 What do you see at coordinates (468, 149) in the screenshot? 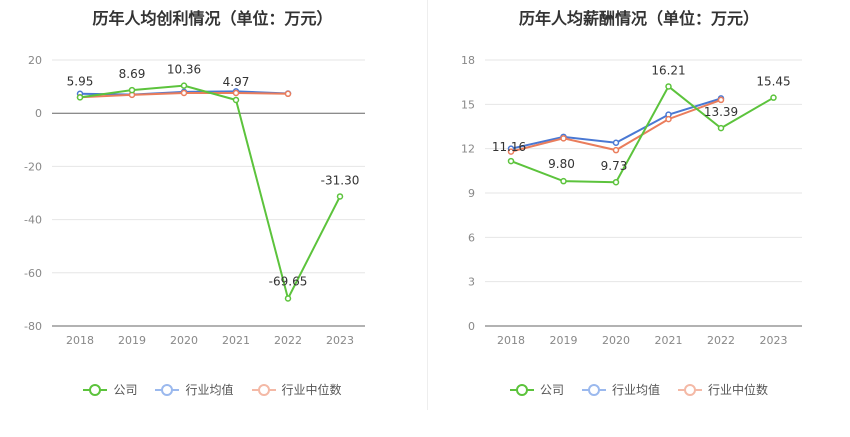
I see `y-tick-label: 12` at bounding box center [468, 149].